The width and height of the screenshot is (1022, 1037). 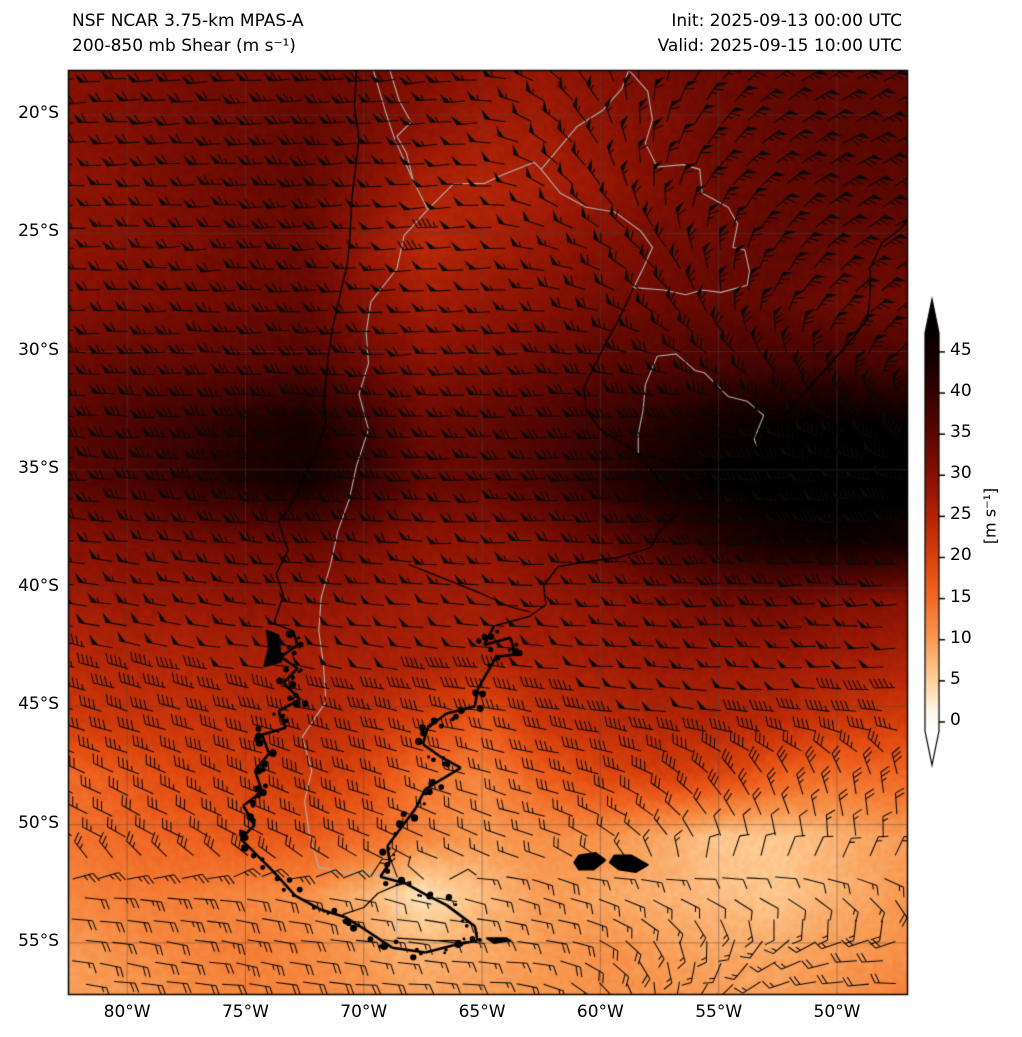 I want to click on colorbar-tick-label: 30, so click(x=961, y=473).